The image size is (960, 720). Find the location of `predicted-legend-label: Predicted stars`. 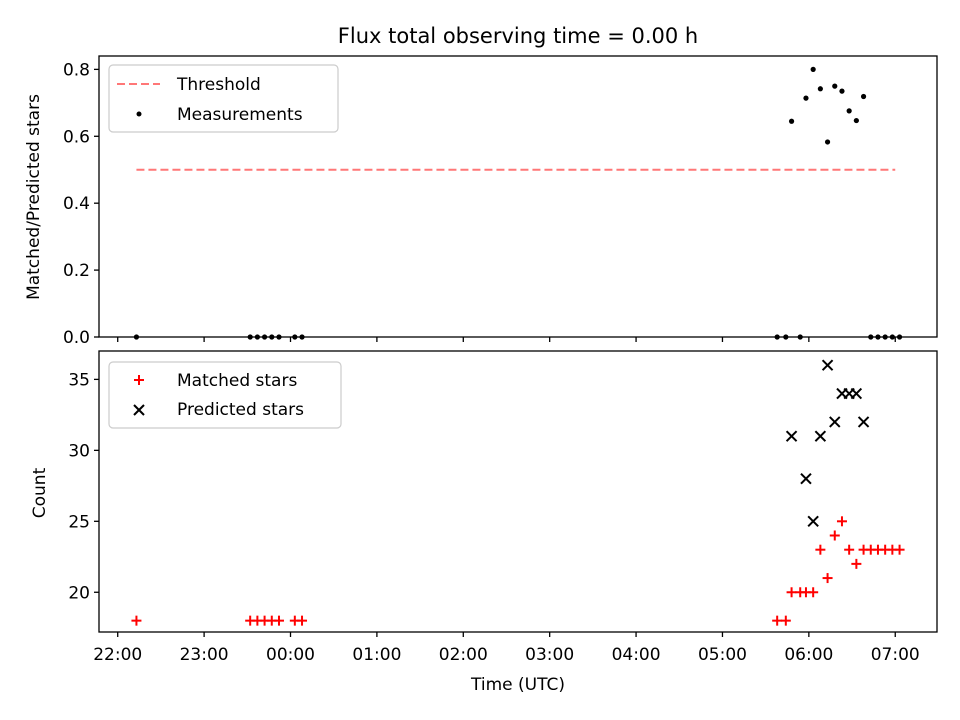

predicted-legend-label: Predicted stars is located at coordinates (240, 410).